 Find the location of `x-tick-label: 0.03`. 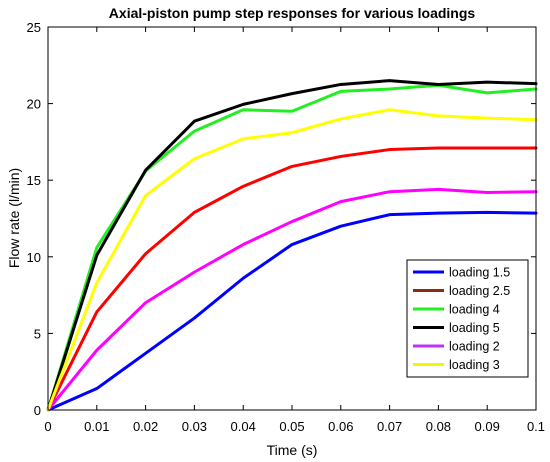

x-tick-label: 0.03 is located at coordinates (194, 426).